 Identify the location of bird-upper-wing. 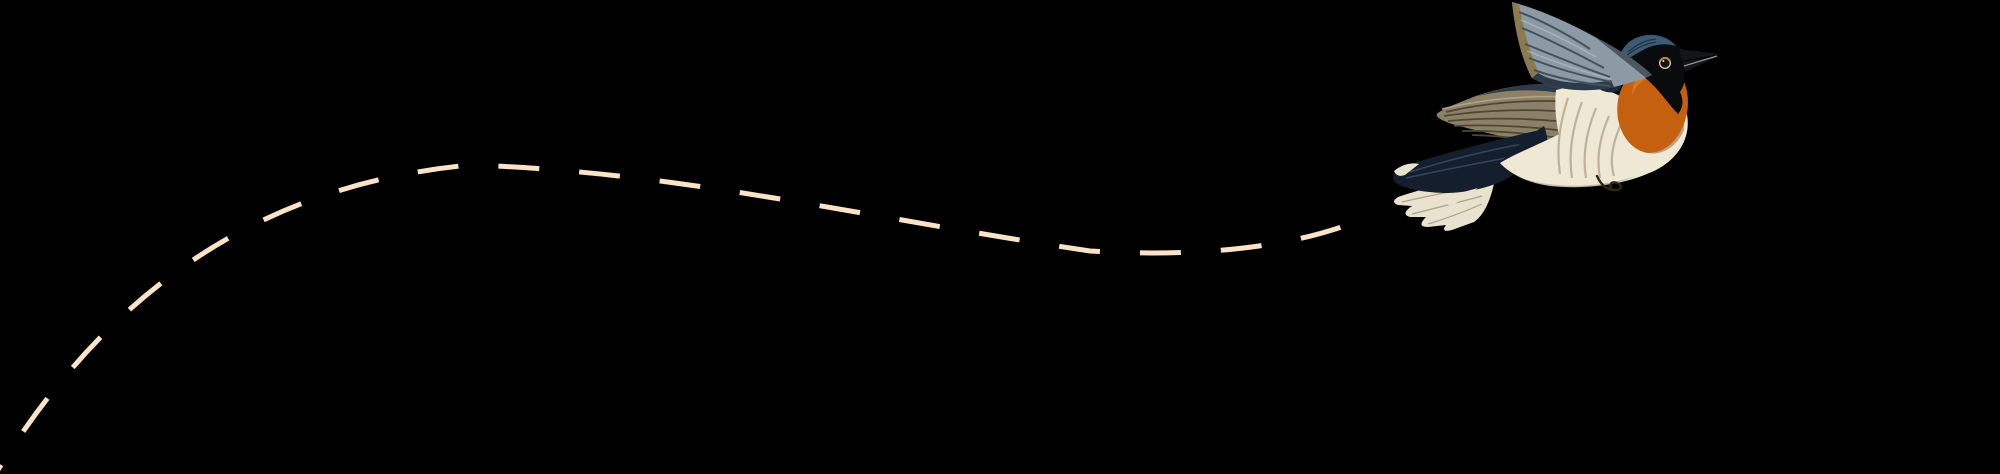
(1582, 46).